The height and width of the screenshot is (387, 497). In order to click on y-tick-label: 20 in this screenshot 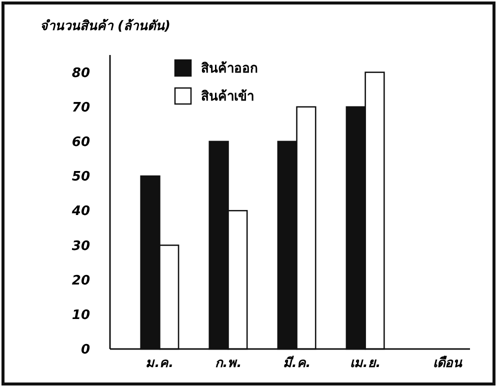, I will do `click(81, 280)`.